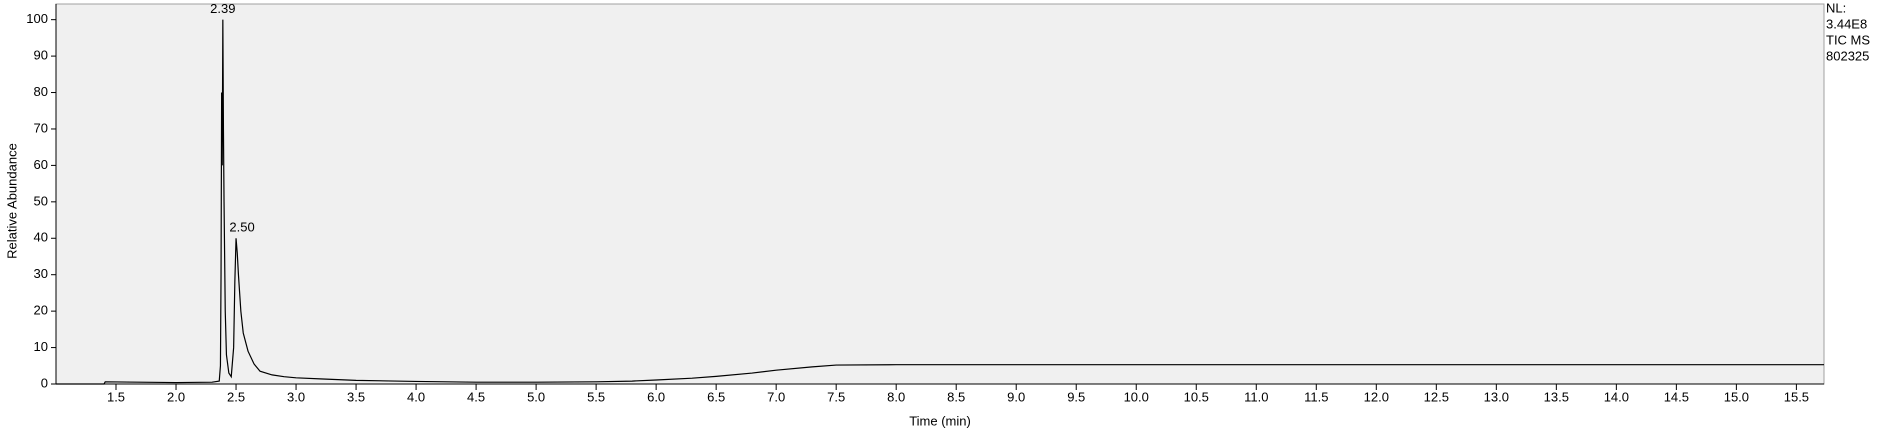 This screenshot has width=1882, height=437. Describe the element at coordinates (41, 273) in the screenshot. I see `y-tick-label: 30` at that location.